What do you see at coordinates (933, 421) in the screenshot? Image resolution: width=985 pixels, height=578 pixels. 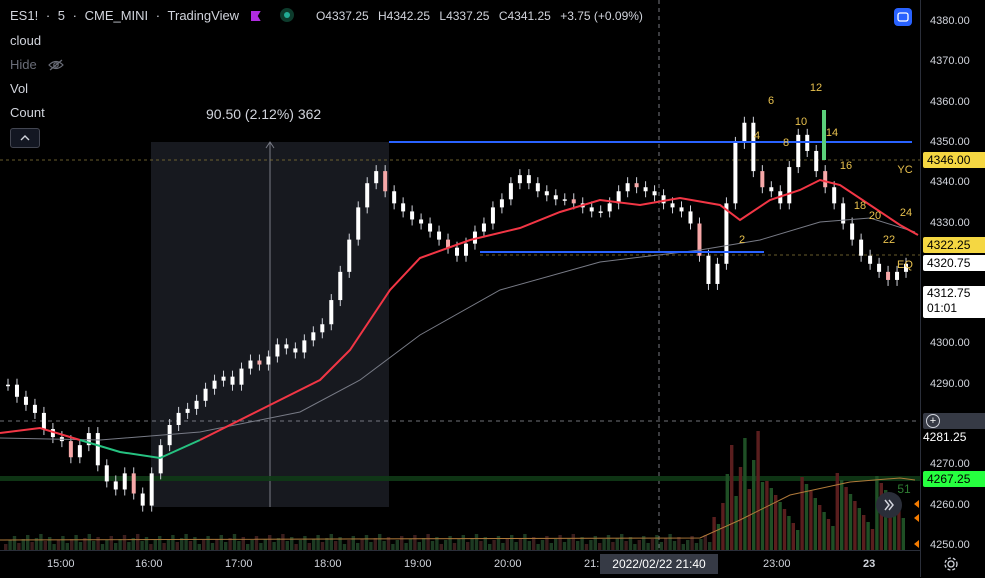 I see `add-alert-icon: +` at bounding box center [933, 421].